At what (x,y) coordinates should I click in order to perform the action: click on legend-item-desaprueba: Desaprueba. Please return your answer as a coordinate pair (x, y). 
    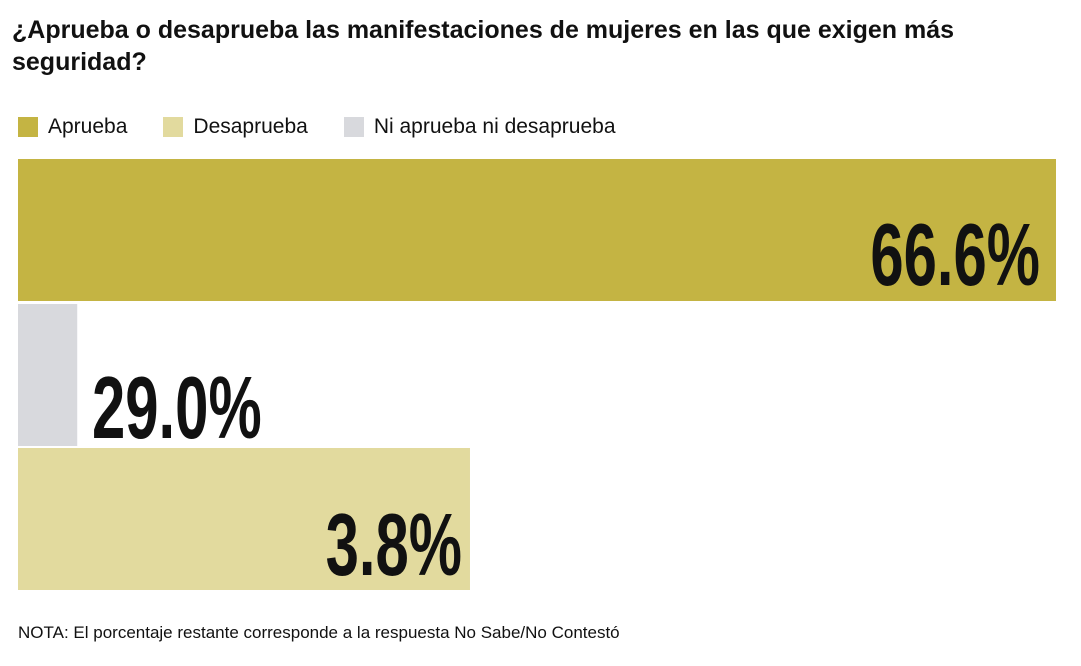
    Looking at the image, I should click on (235, 127).